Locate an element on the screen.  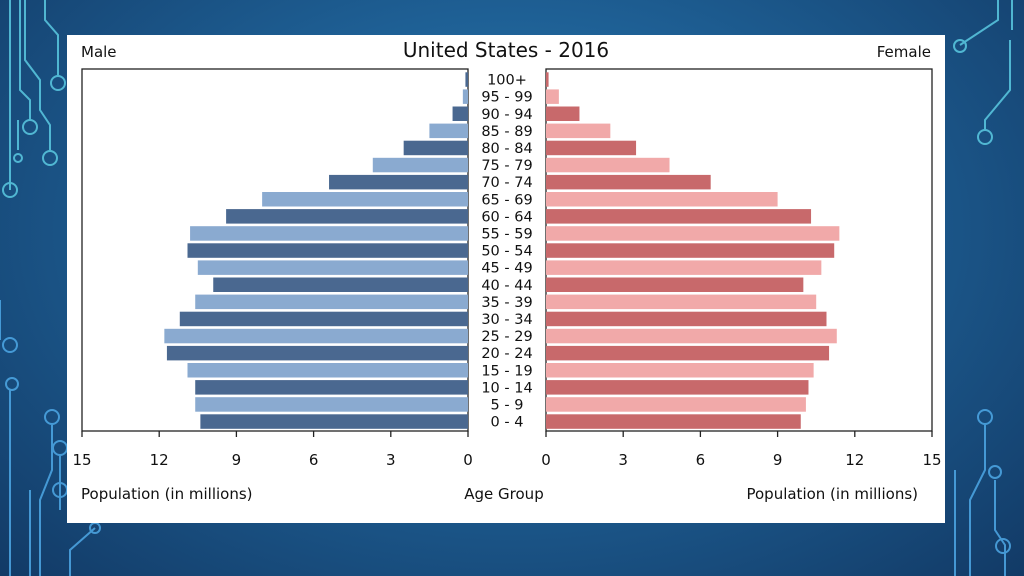
age-group-label: 10 - 14 is located at coordinates (506, 388).